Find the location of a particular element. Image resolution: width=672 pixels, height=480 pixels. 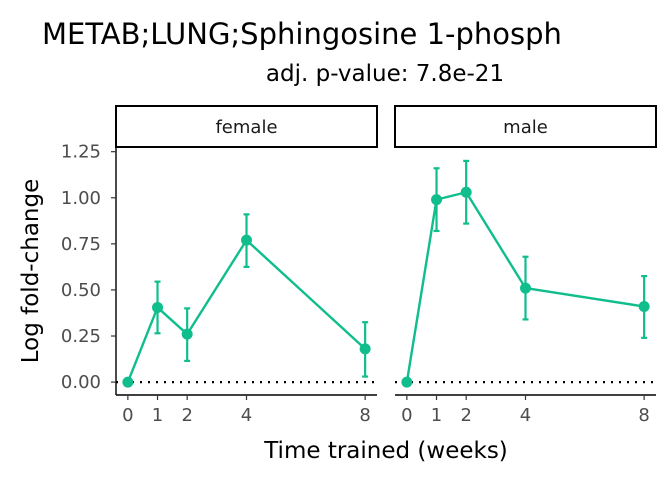

y-tick-label: 0.75 is located at coordinates (81, 244).